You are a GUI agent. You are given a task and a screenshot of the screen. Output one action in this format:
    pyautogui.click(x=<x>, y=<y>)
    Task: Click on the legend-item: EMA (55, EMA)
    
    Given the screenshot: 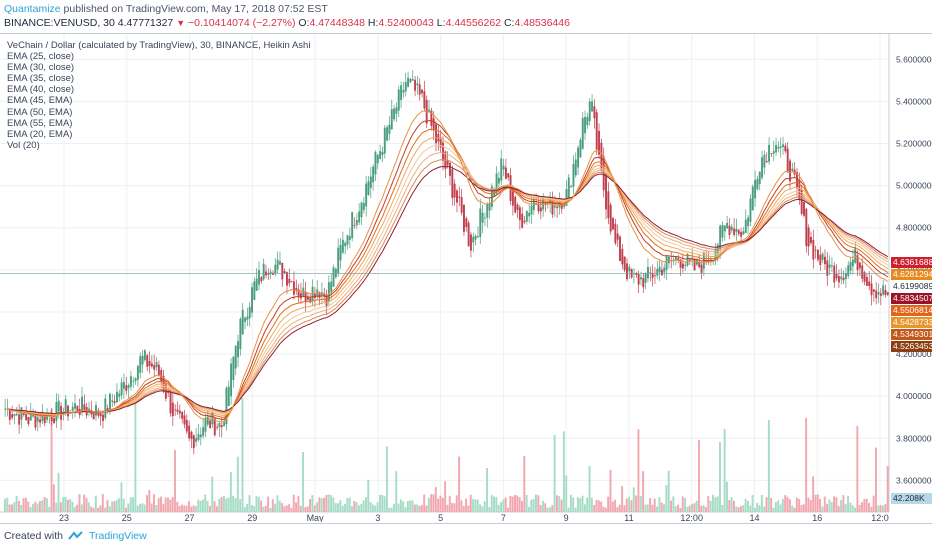 What is the action you would take?
    pyautogui.click(x=40, y=123)
    